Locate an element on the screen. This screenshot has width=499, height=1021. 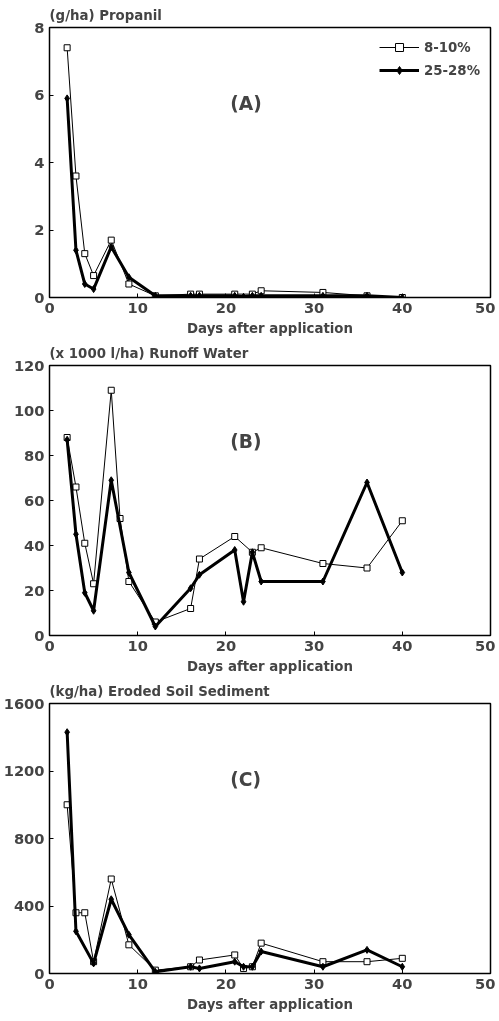
y-tick-label: 1200 is located at coordinates (24, 770).